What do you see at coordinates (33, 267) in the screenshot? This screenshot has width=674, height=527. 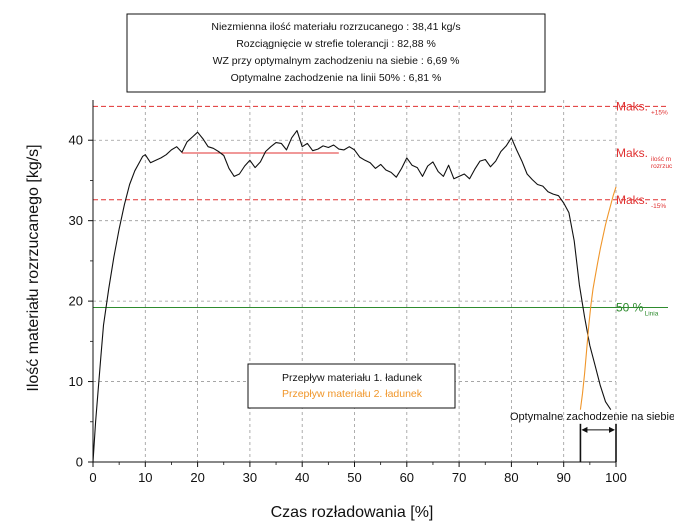 I see `y-axis-title: Ilość materiału rozrzucanego [kg/s]` at bounding box center [33, 267].